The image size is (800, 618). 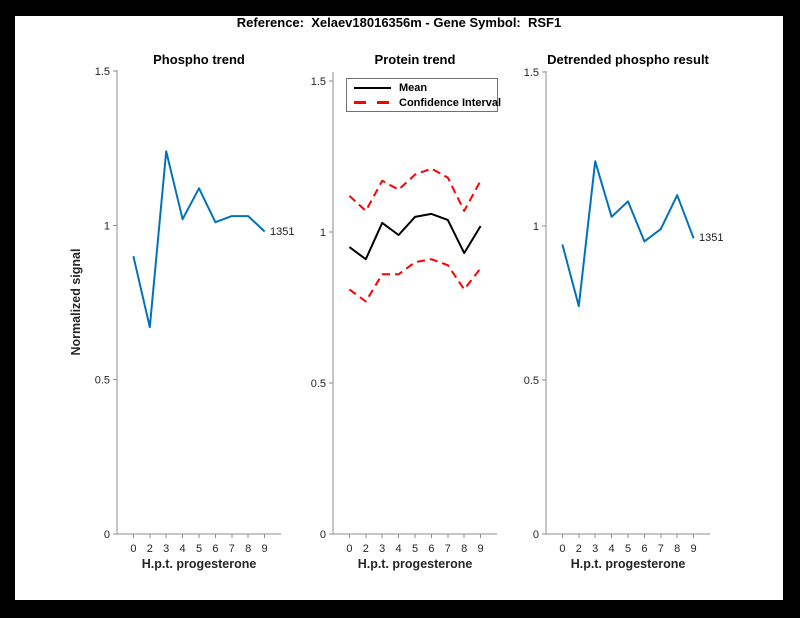 I want to click on data-line-mean, so click(x=415, y=236).